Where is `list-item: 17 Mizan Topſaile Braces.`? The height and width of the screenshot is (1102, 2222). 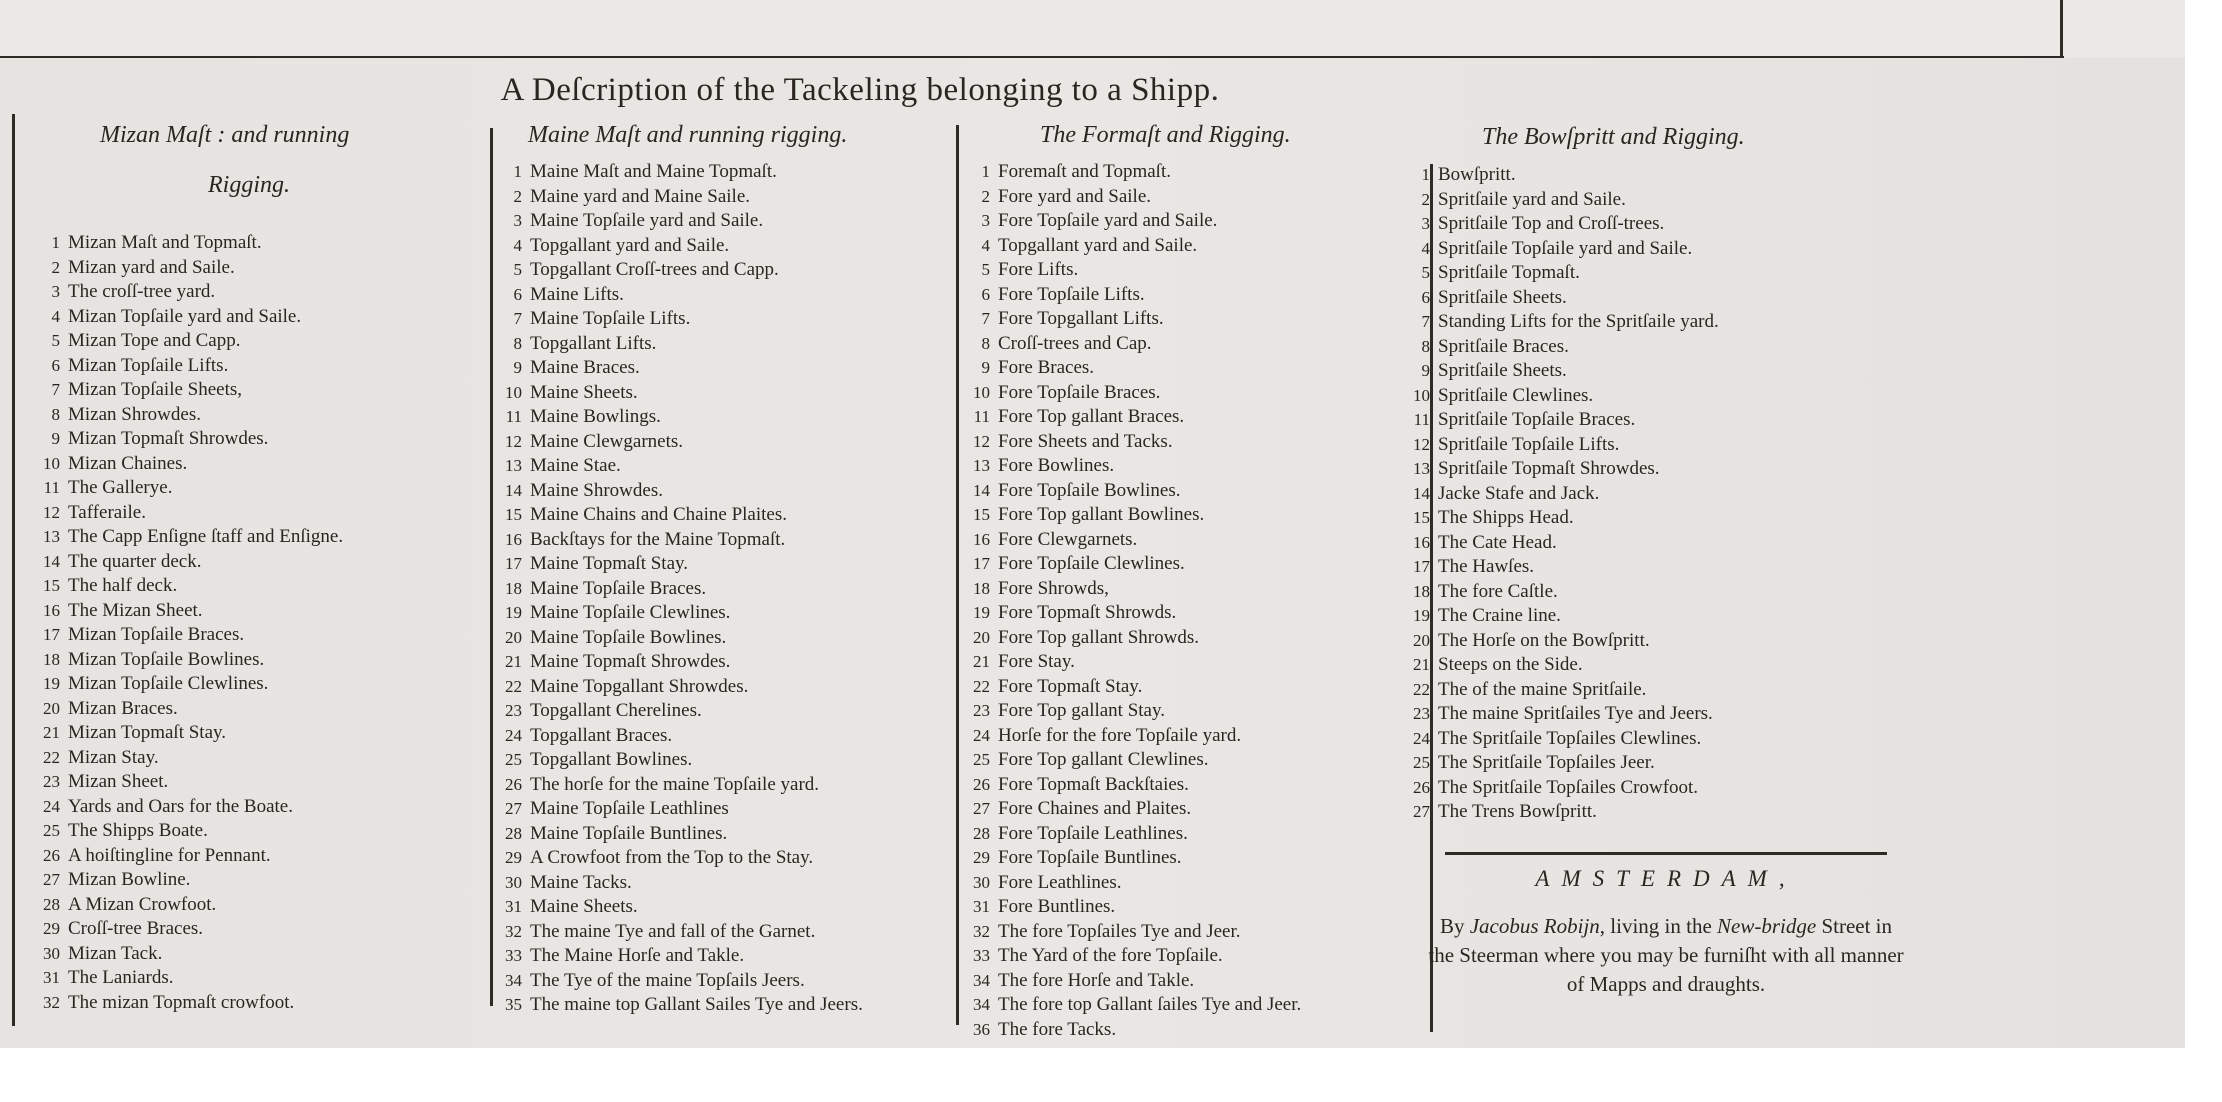
list-item: 17 Mizan Topſaile Braces. is located at coordinates (186, 635).